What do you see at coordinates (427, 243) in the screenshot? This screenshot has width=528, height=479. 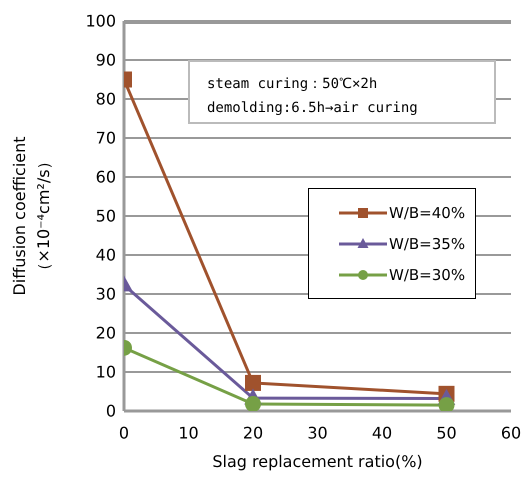 I see `legend-label: W/B=35%` at bounding box center [427, 243].